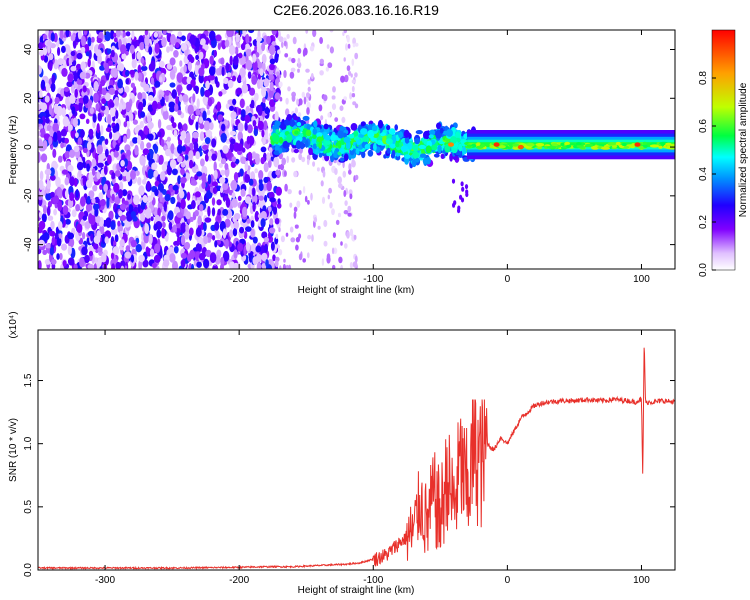  I want to click on y-tick-label: 0, so click(28, 147).